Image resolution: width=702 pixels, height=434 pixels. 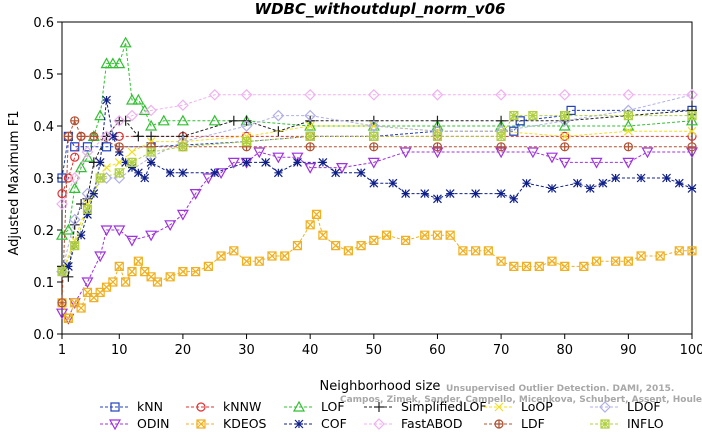 I want to click on y-axis-label: Adjusted Maximum F1, so click(x=14, y=183).